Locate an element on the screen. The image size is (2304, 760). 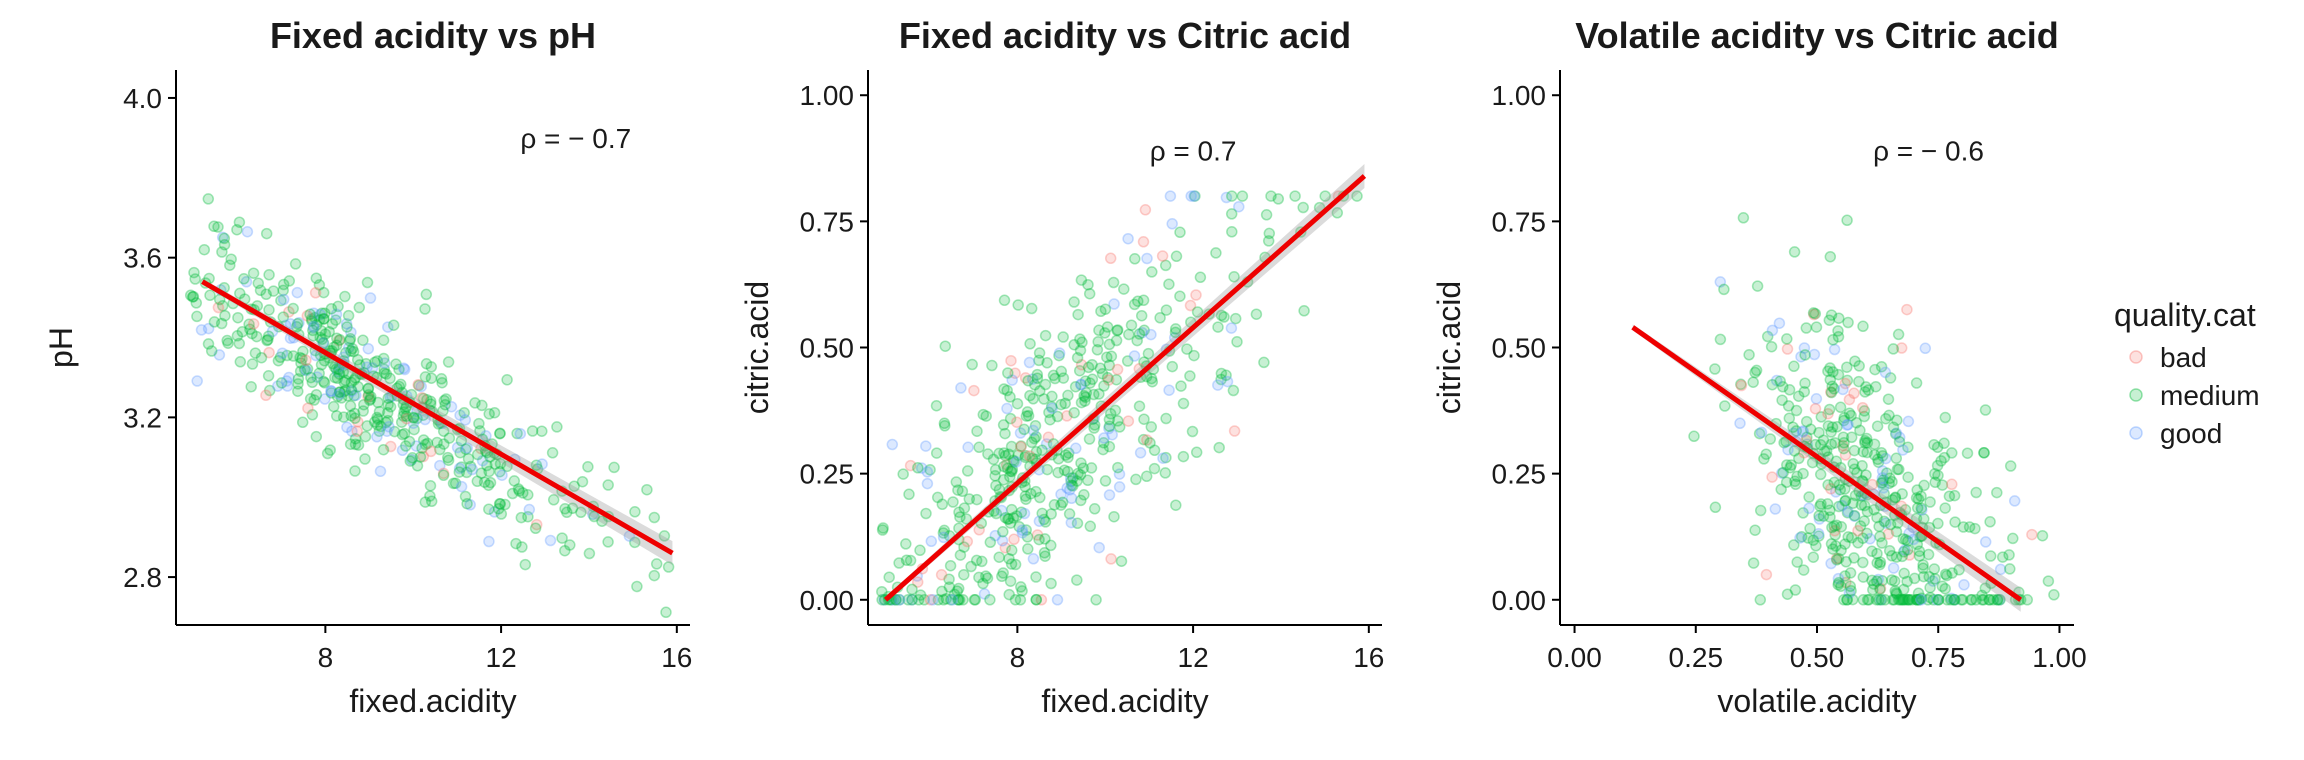
y-tick-label: 0.00 is located at coordinates (1519, 600).